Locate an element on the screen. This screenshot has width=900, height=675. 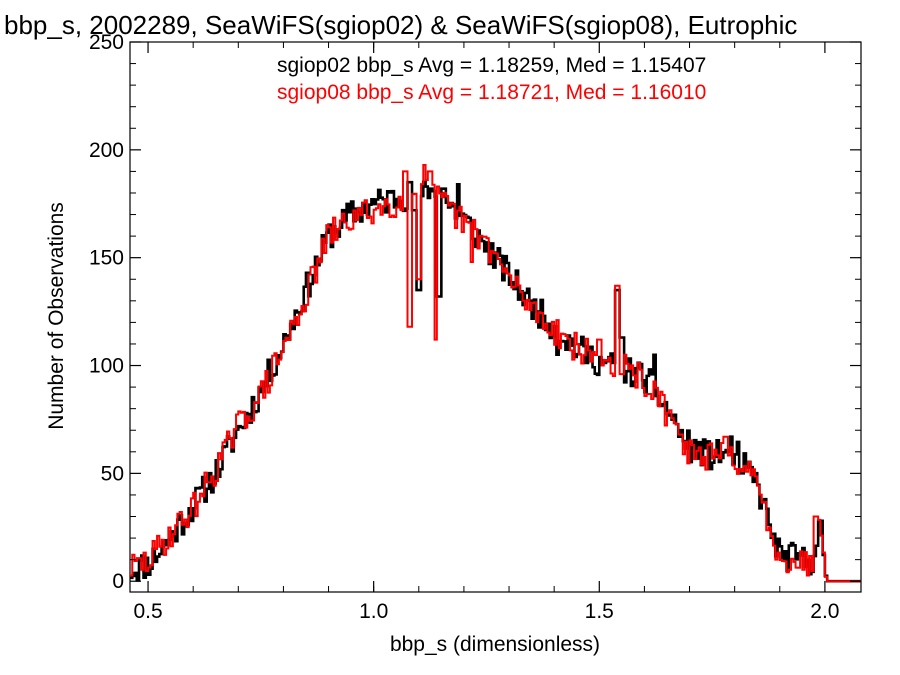
y-axis-label: Number of Observations is located at coordinates (56, 316).